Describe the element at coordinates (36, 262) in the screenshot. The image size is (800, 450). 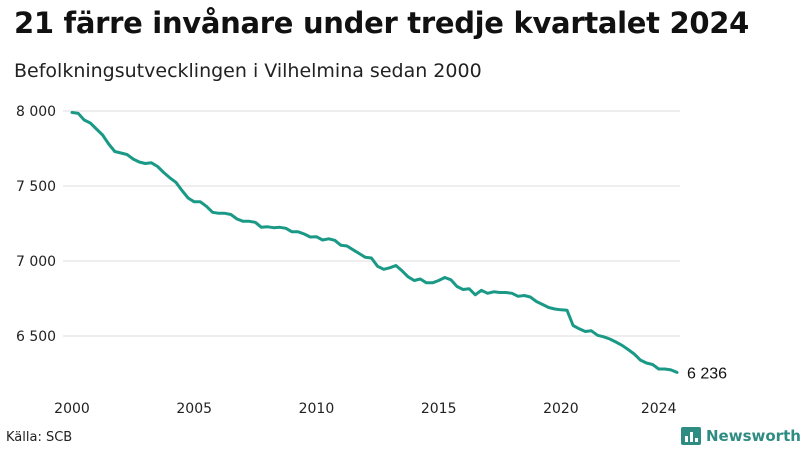
I see `y-tick-label: 7 000` at that location.